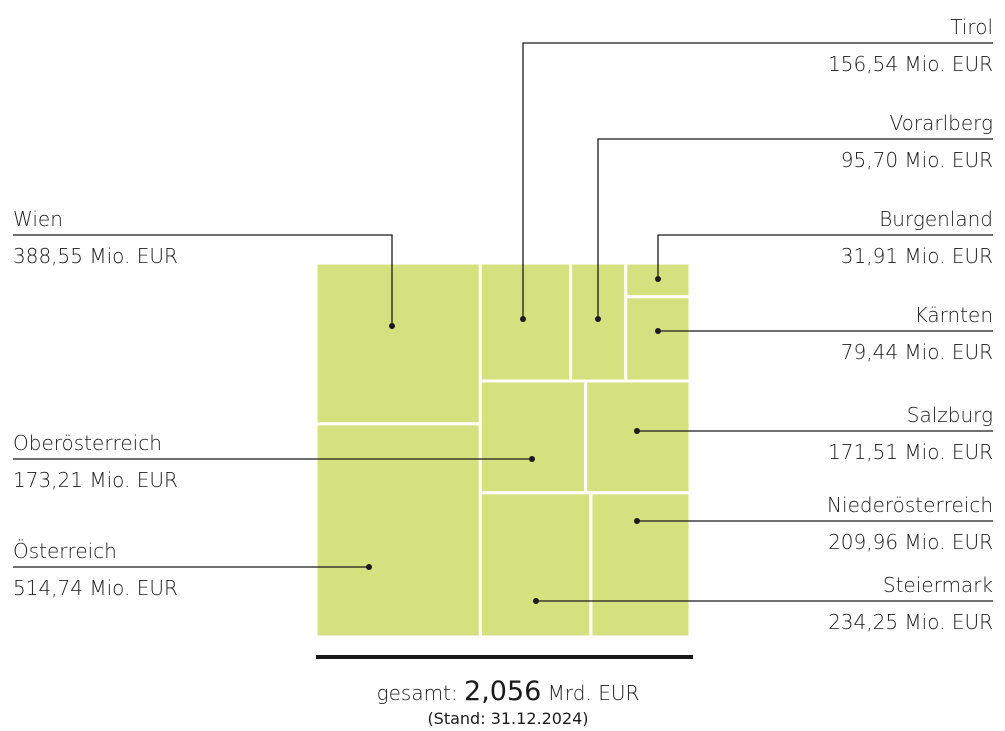  I want to click on tile-österreich, so click(398, 530).